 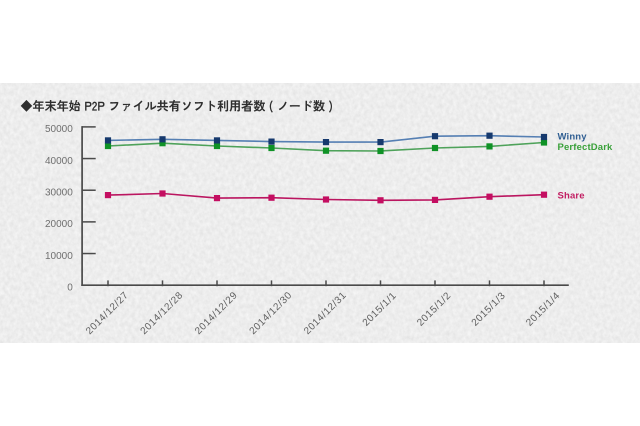 I want to click on svg-text: 0, so click(x=70, y=288).